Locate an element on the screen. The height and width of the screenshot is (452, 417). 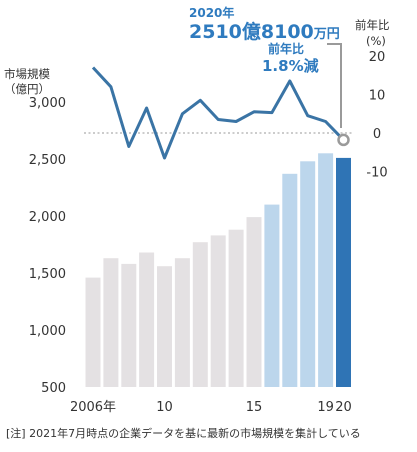
left-tick-label: 1,500 is located at coordinates (47, 274).